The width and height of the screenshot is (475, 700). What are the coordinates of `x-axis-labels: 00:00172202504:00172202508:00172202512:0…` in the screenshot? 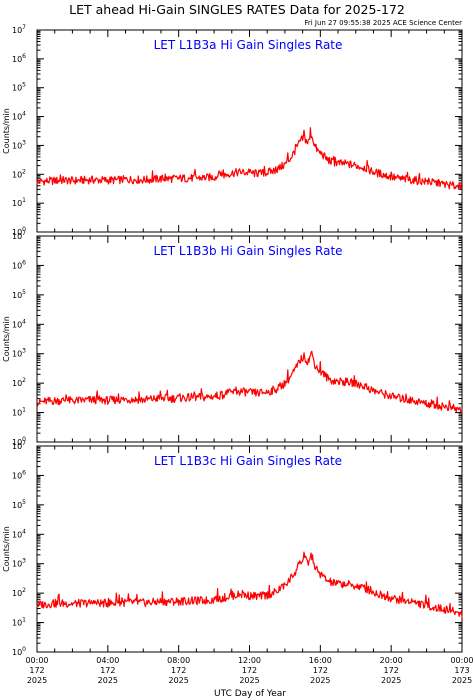 It's located at (249, 670).